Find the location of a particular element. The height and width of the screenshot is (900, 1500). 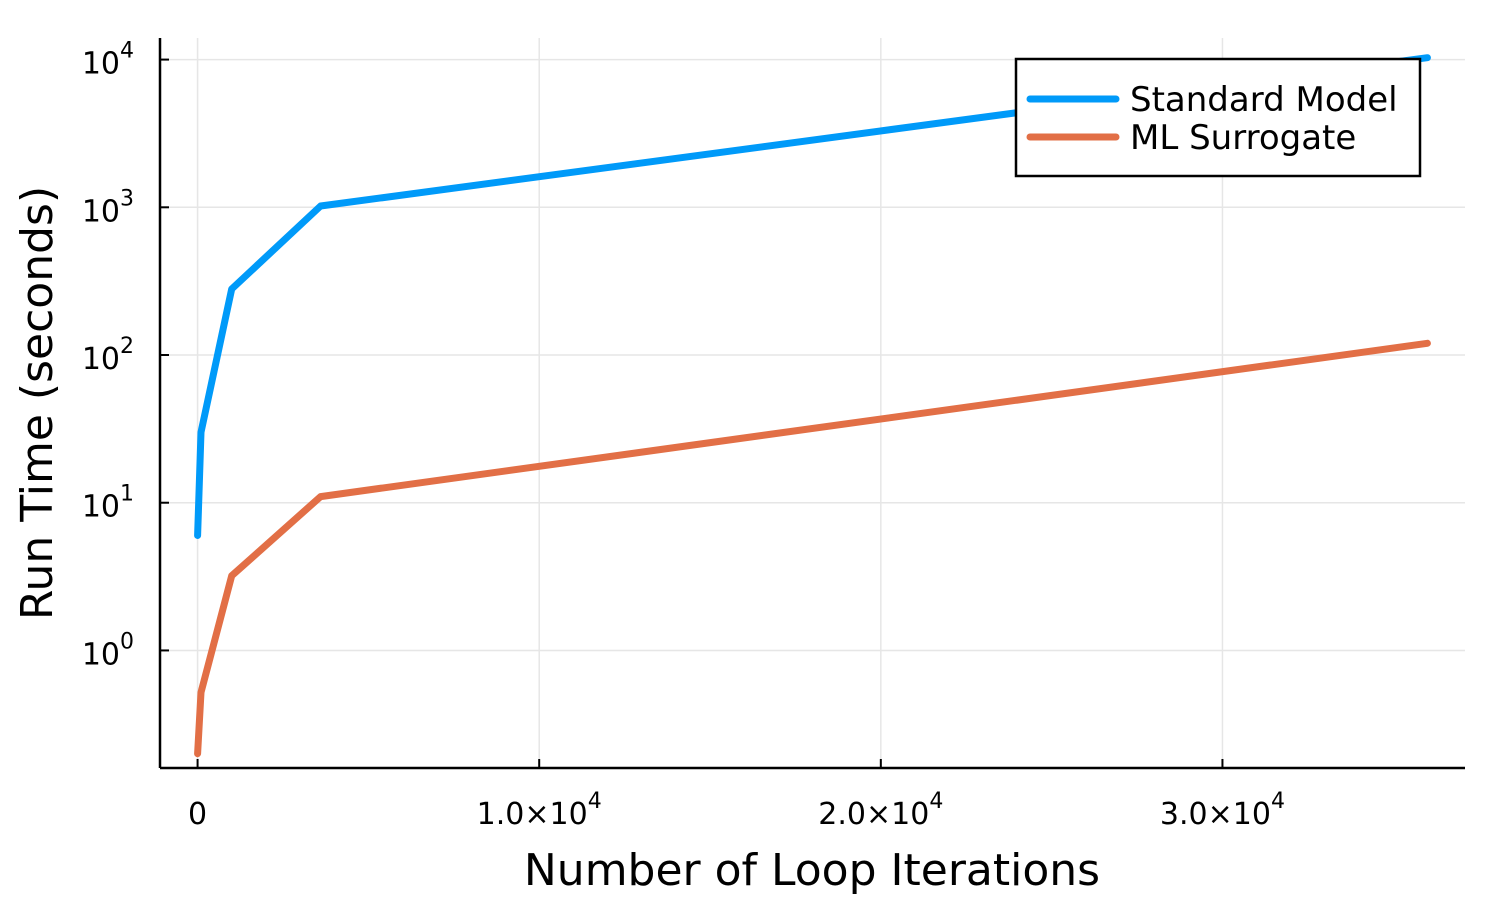

y-tick-label: 10⁴ is located at coordinates (108, 60).